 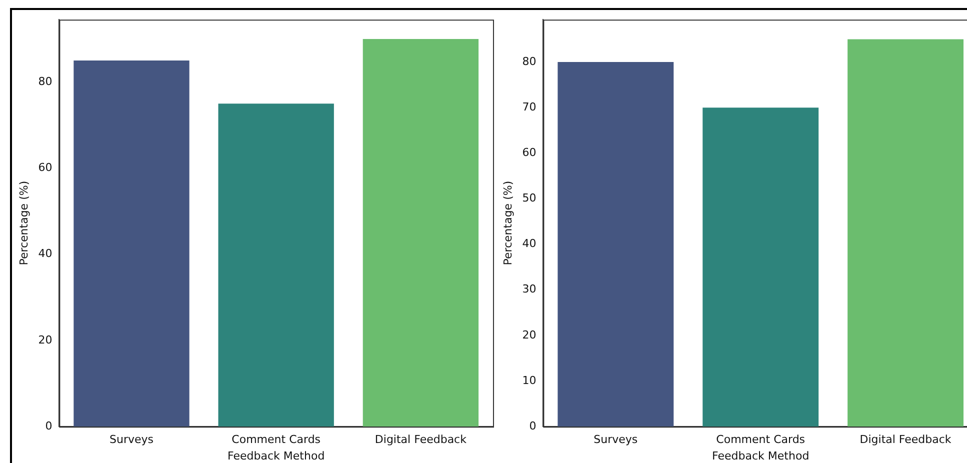 I want to click on y-tick-label: 10, so click(x=529, y=380).